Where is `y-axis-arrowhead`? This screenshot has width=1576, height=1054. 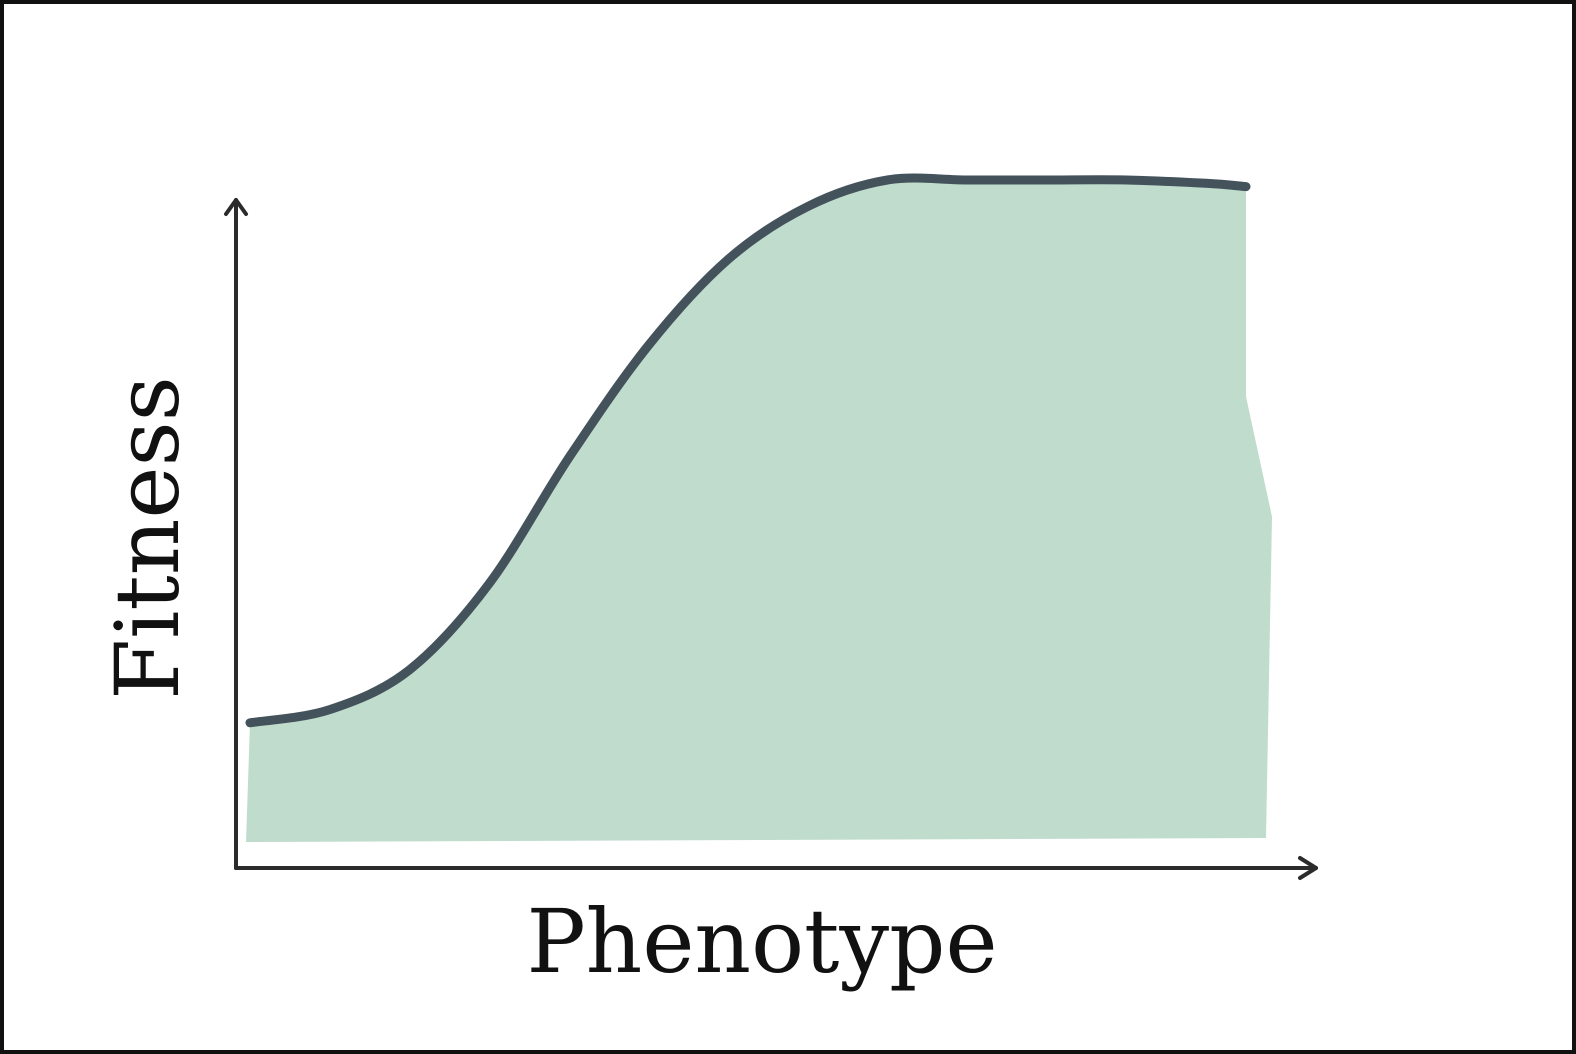 y-axis-arrowhead is located at coordinates (236, 207).